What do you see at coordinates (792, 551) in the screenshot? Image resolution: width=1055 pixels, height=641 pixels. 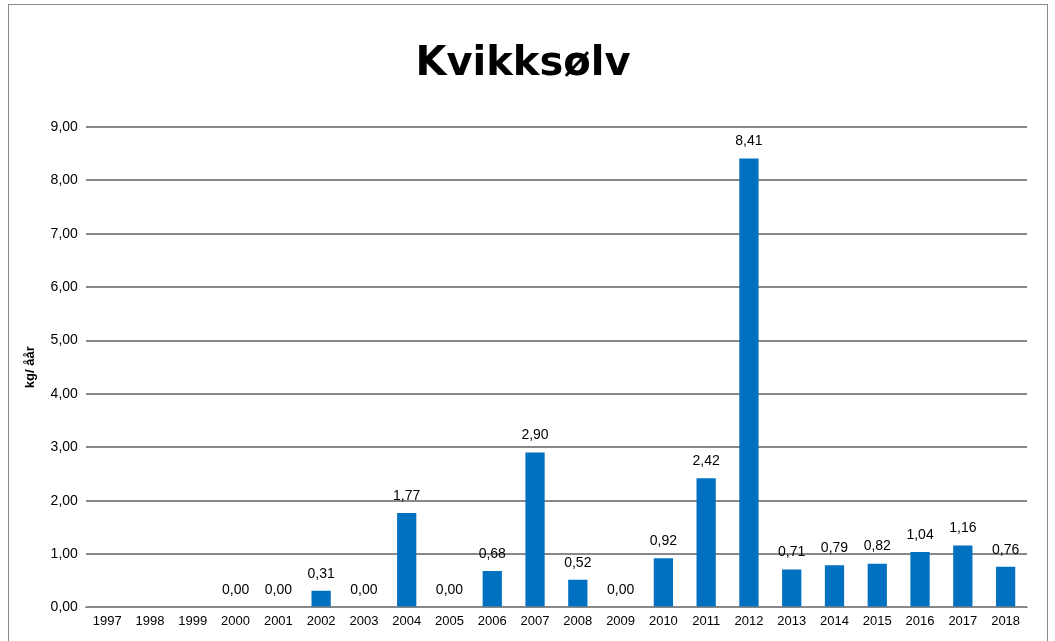 I see `data-label: 0,71` at bounding box center [792, 551].